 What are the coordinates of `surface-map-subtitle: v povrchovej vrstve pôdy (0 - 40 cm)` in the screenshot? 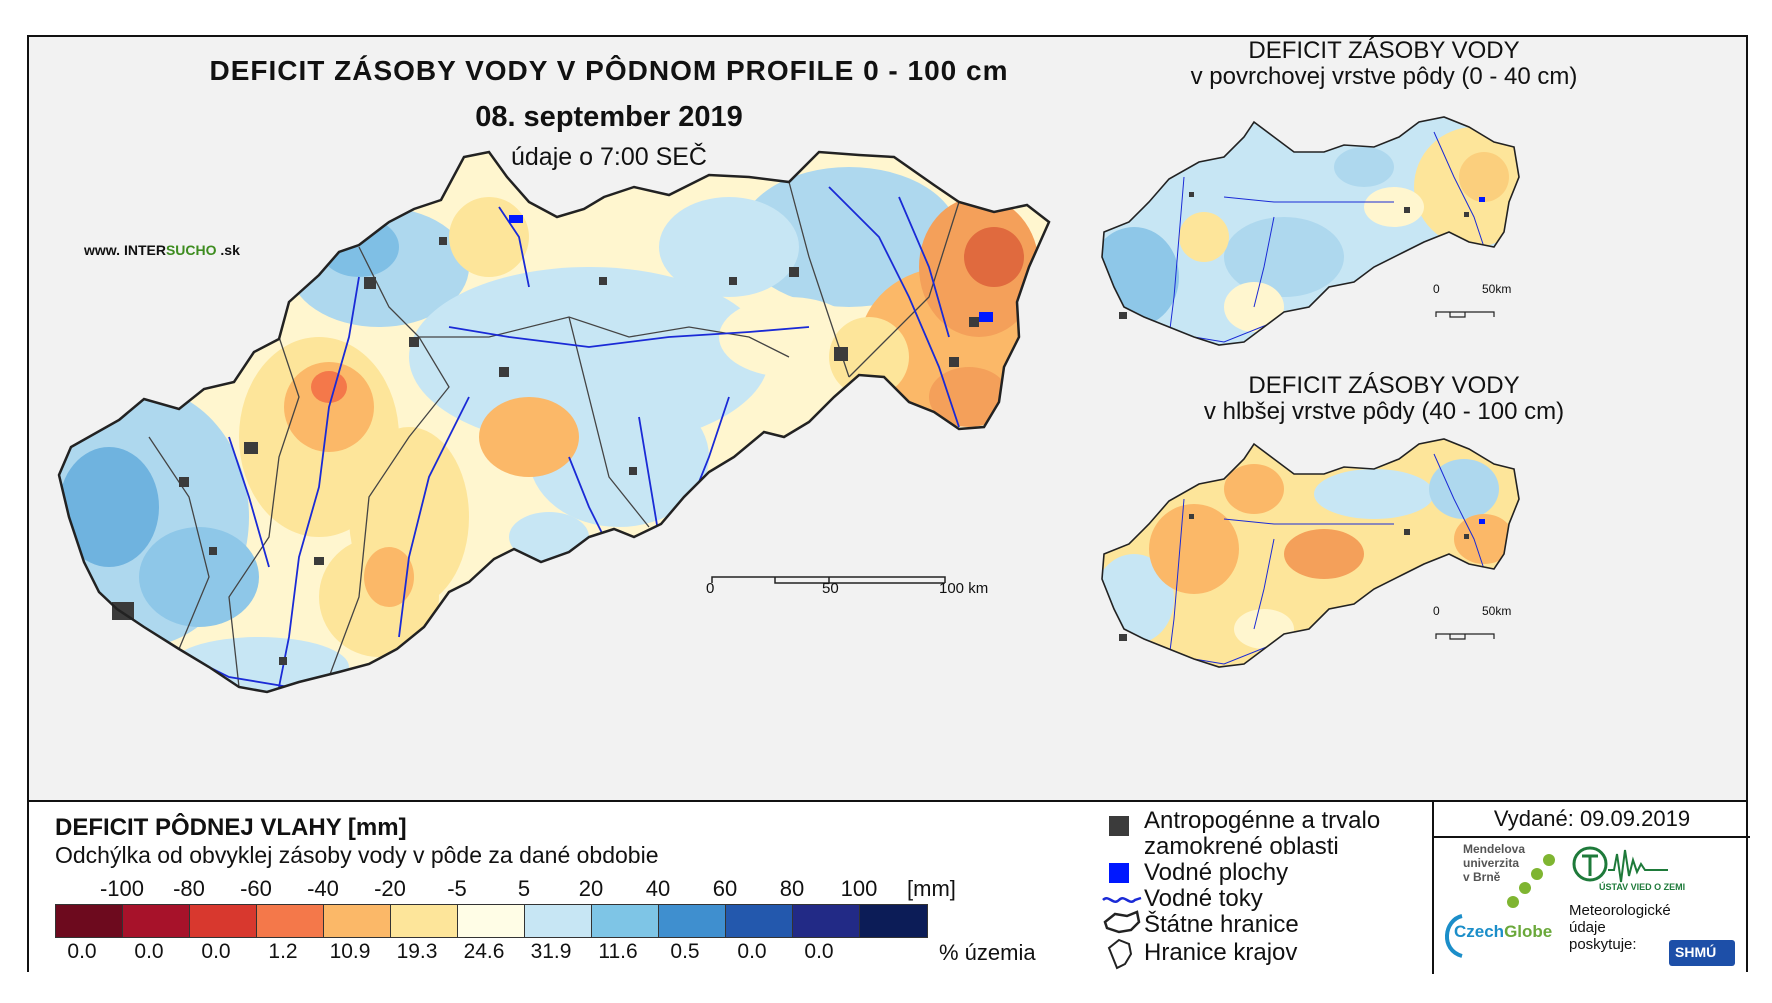 It's located at (1384, 76).